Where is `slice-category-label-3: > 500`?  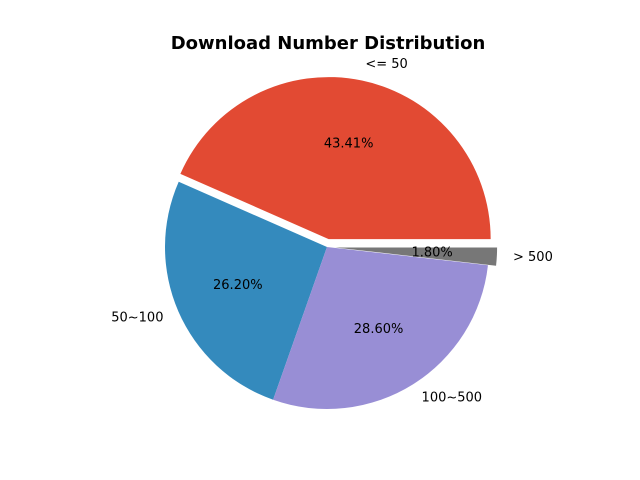 slice-category-label-3: > 500 is located at coordinates (533, 257).